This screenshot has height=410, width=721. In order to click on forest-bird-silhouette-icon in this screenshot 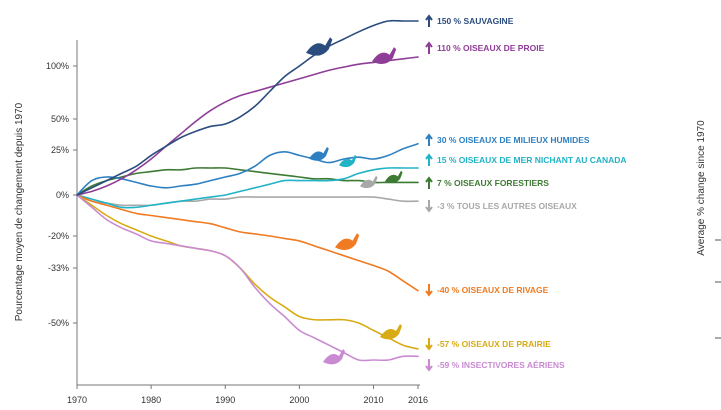, I will do `click(394, 177)`.